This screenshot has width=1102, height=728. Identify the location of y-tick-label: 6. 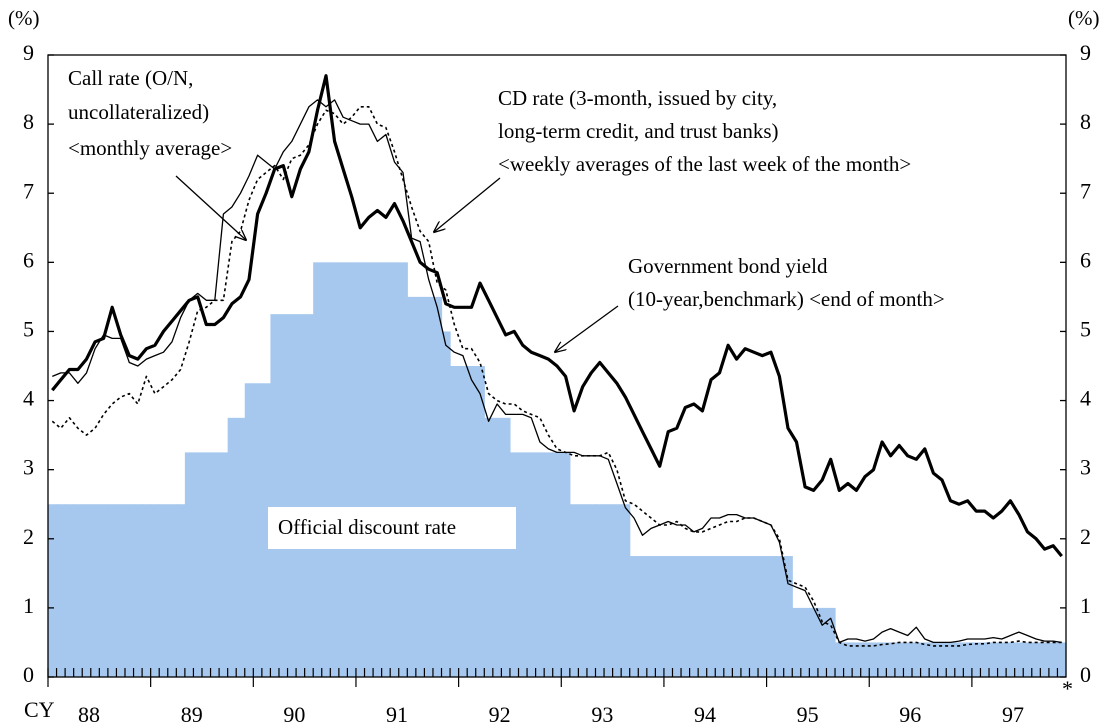
(28, 259).